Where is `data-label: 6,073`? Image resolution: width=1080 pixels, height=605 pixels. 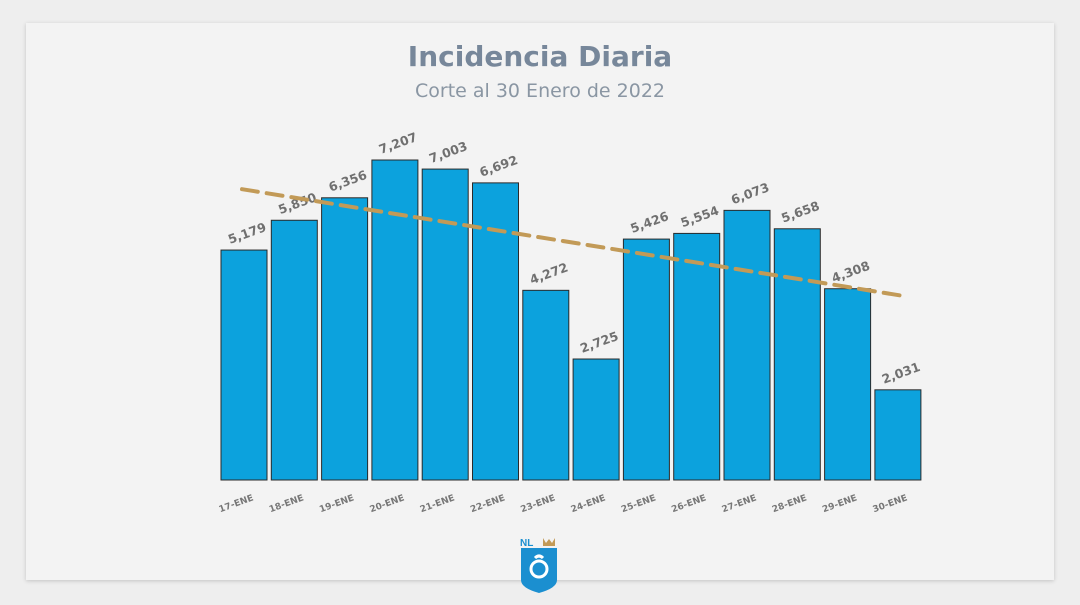 data-label: 6,073 is located at coordinates (750, 194).